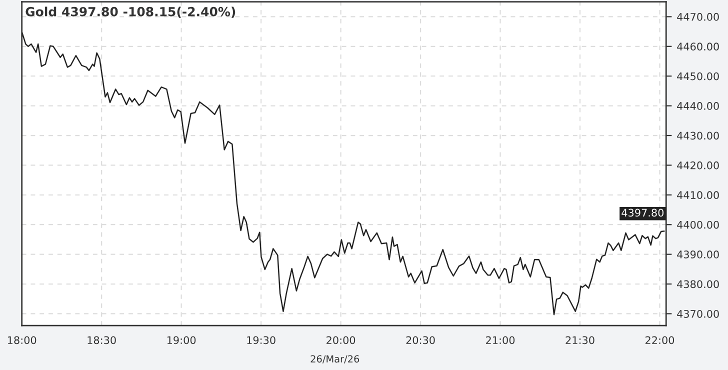 This screenshot has height=370, width=728. What do you see at coordinates (420, 340) in the screenshot?
I see `x-tick-label: 20:30` at bounding box center [420, 340].